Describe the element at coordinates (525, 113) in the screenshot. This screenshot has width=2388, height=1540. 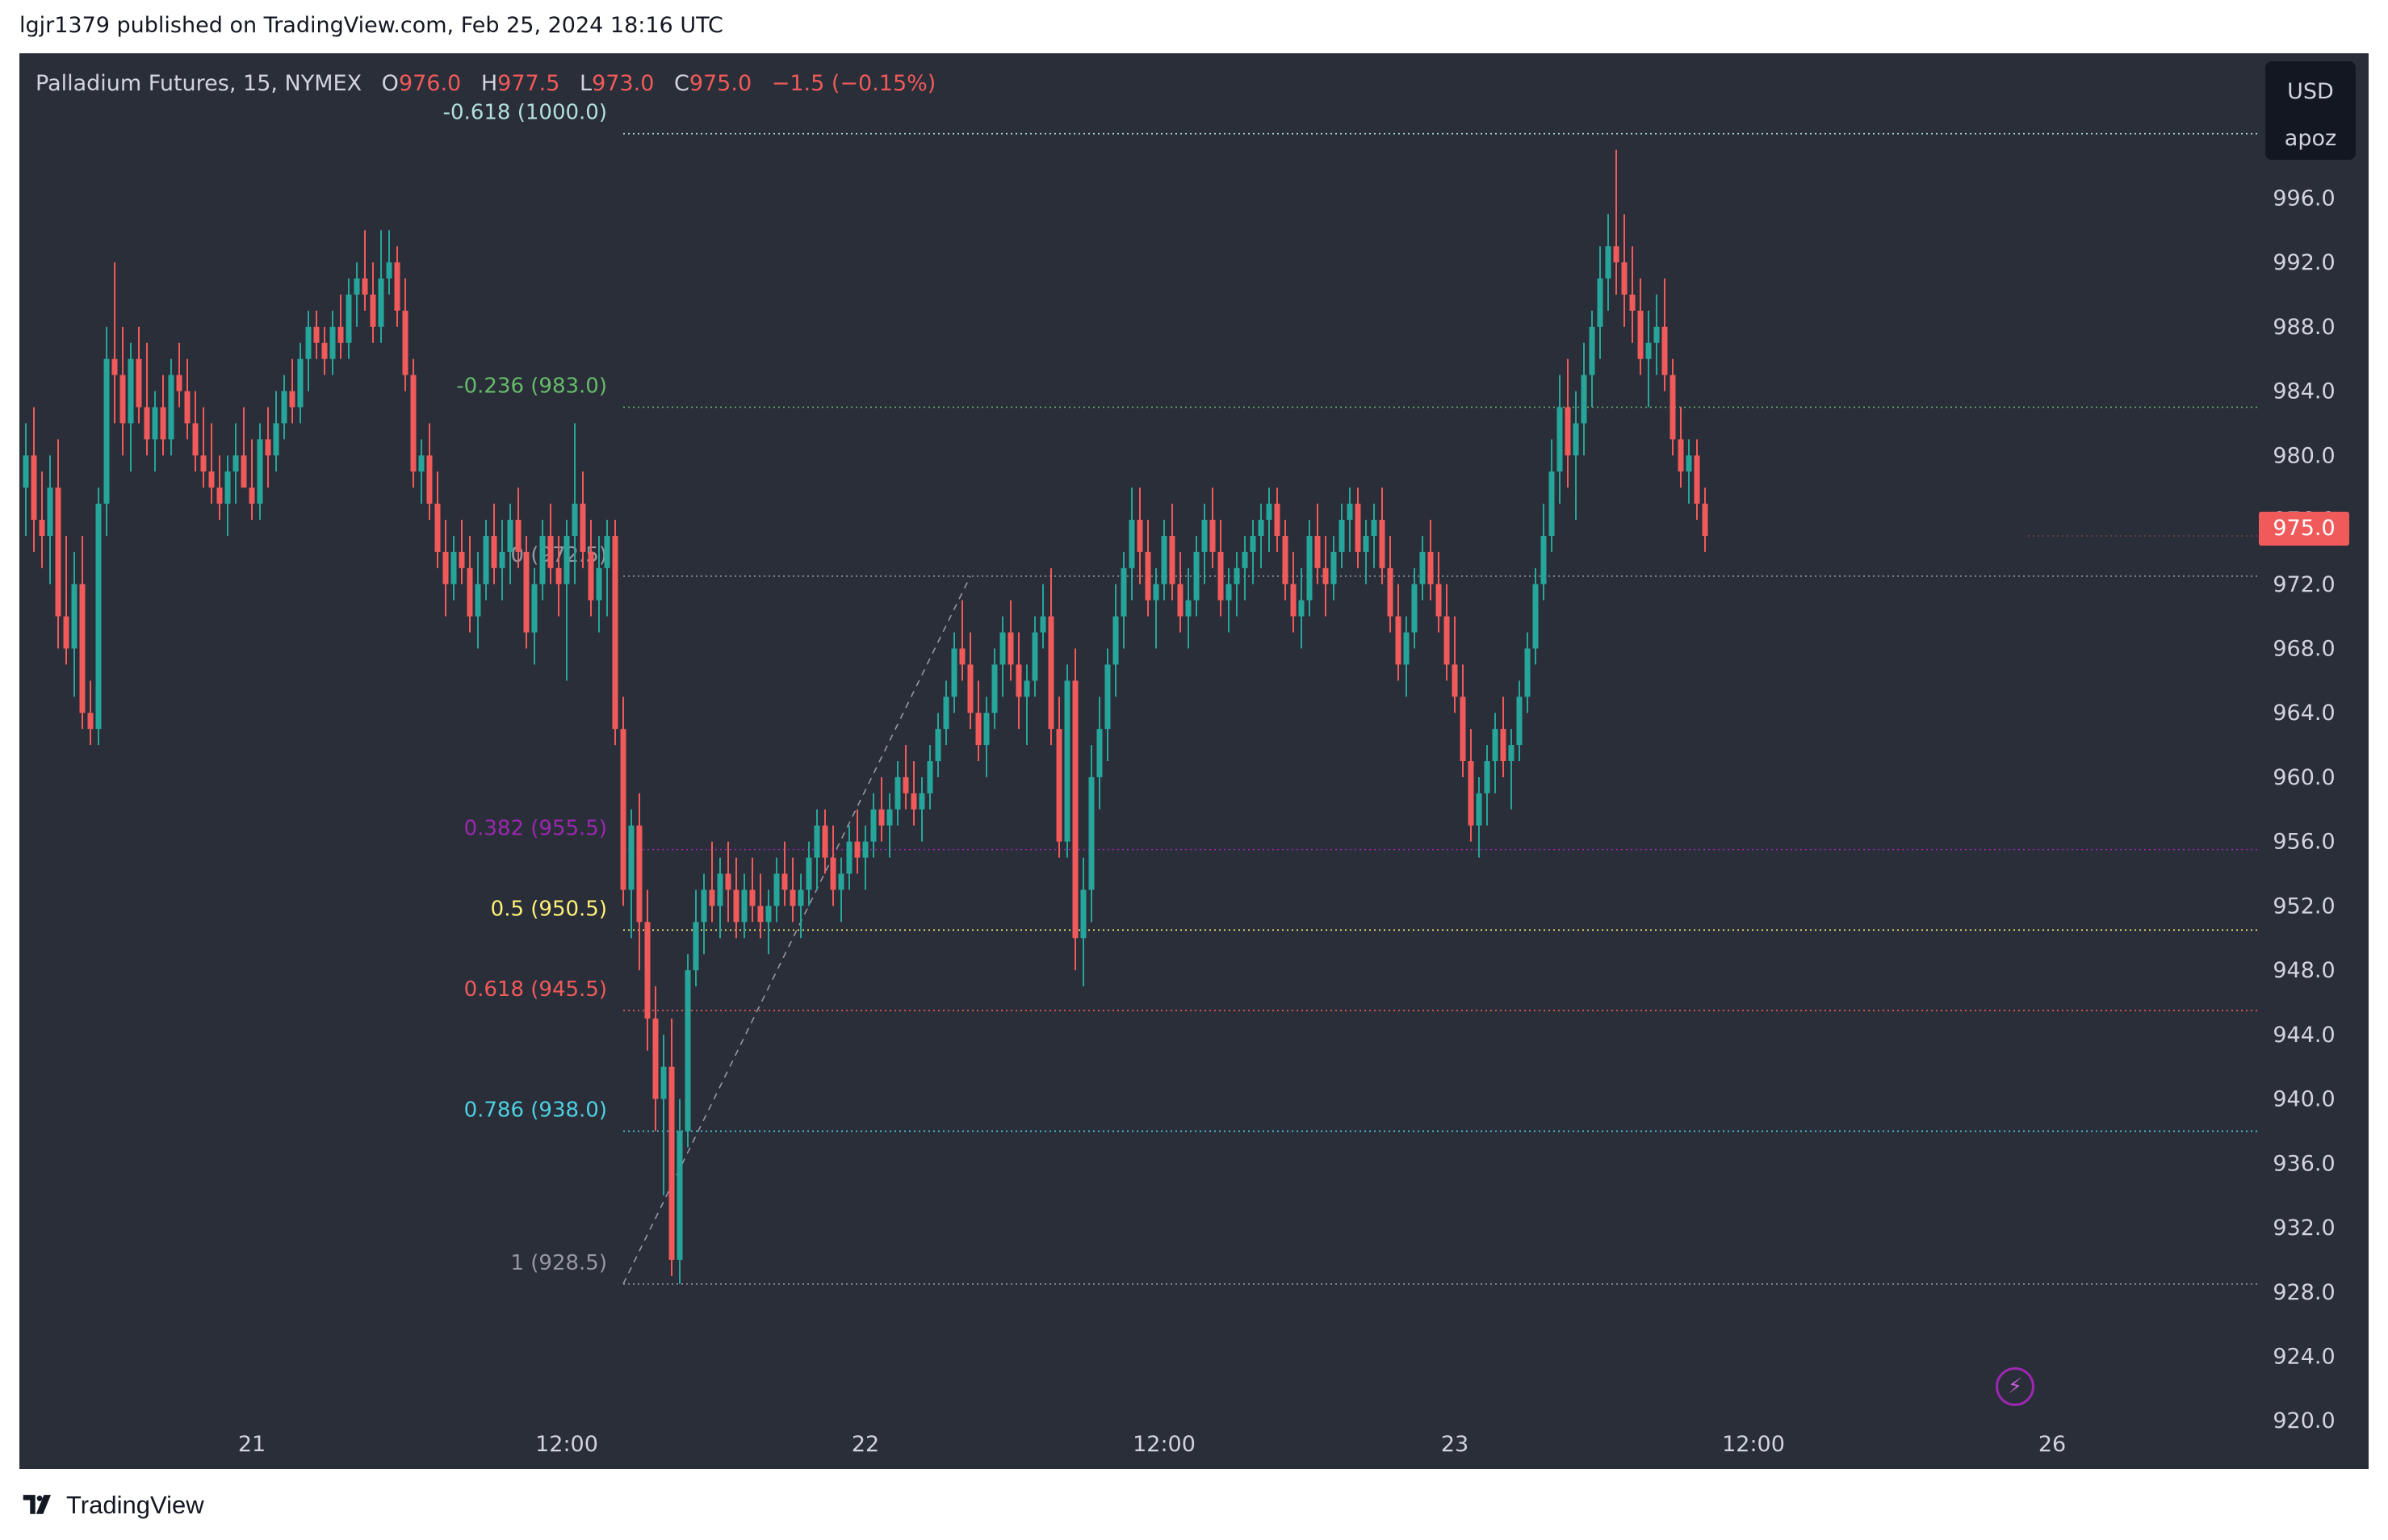
I see `fib-level-label: -0.618 (1000.0)` at that location.